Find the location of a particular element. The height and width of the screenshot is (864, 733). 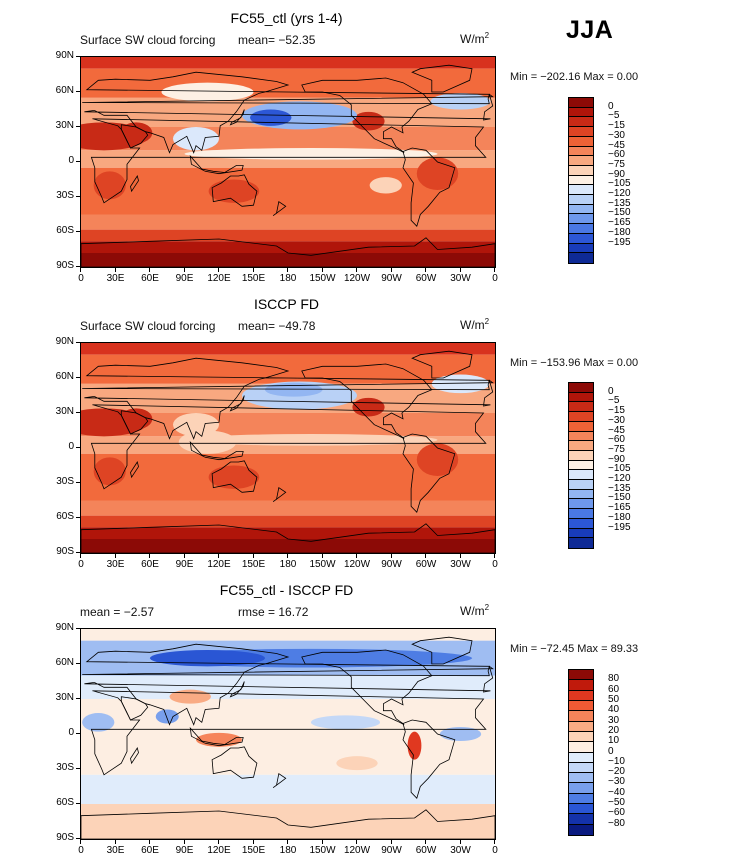

coastline-samerica is located at coordinates (429, 759).